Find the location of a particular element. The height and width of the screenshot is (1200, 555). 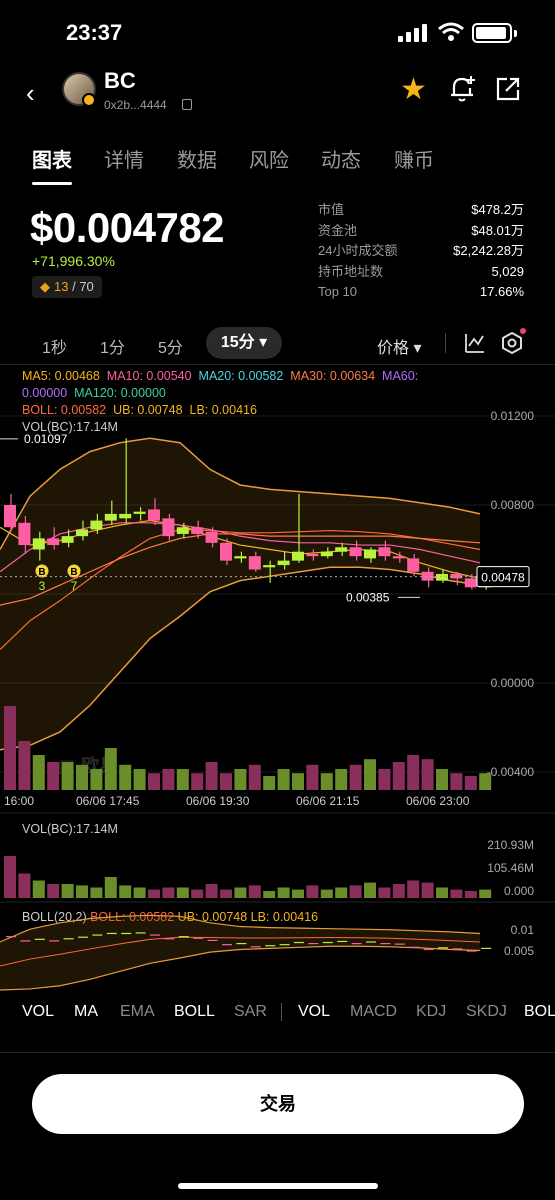

star-icon: ★ is located at coordinates (413, 89).